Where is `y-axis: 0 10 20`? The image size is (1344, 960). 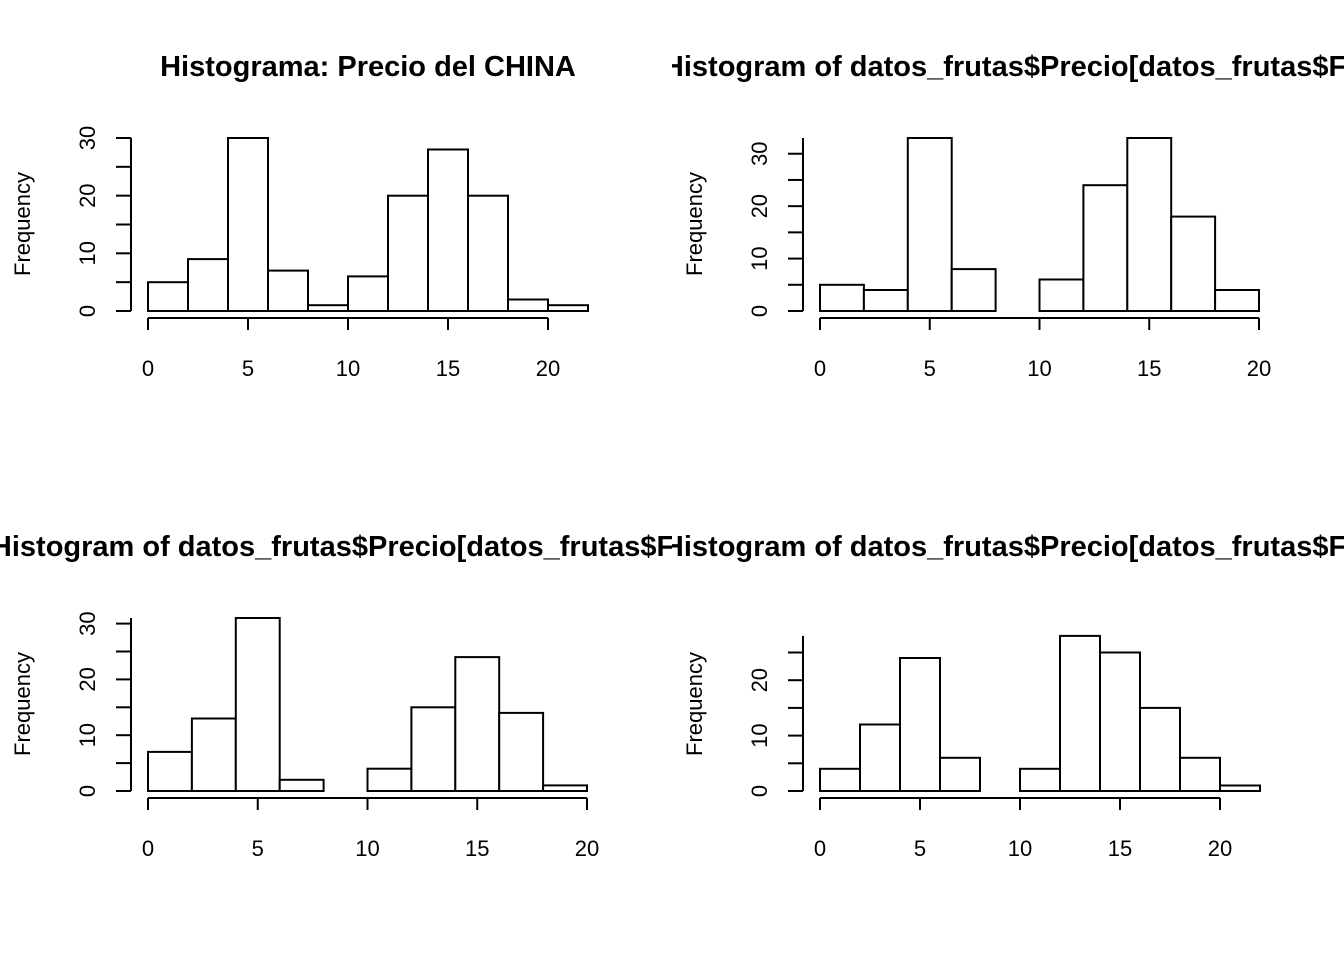 y-axis: 0 10 20 is located at coordinates (775, 716).